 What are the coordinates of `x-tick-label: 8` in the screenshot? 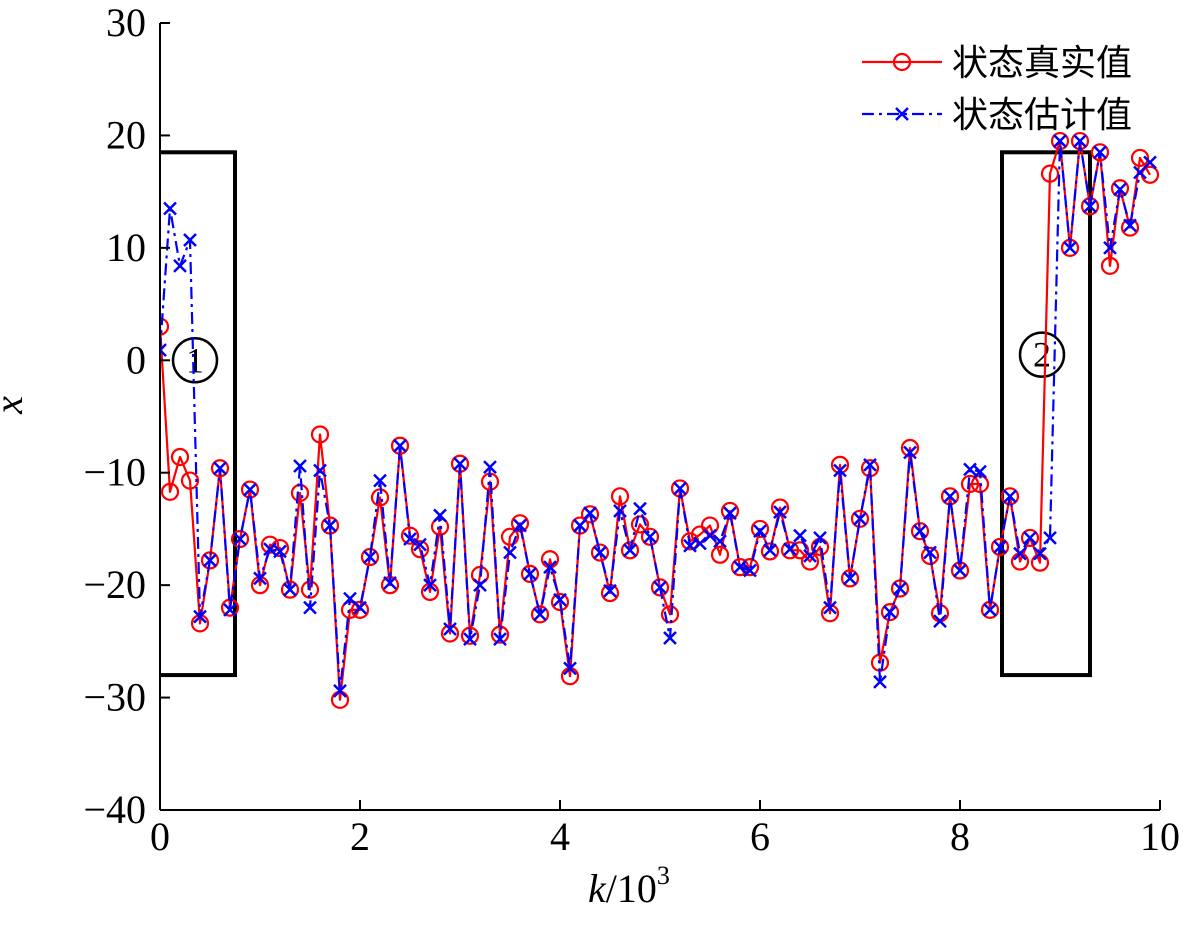 It's located at (960, 836).